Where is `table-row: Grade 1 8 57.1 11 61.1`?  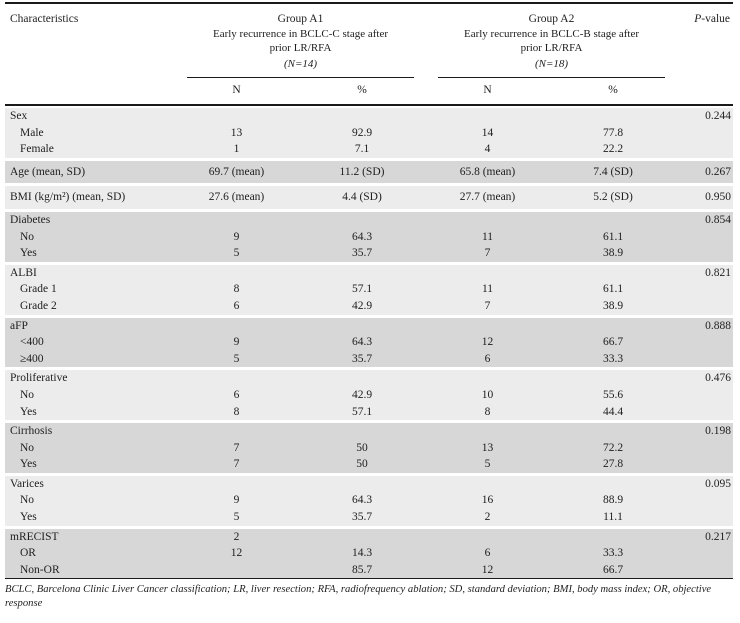 table-row: Grade 1 8 57.1 11 61.1 is located at coordinates (369, 289).